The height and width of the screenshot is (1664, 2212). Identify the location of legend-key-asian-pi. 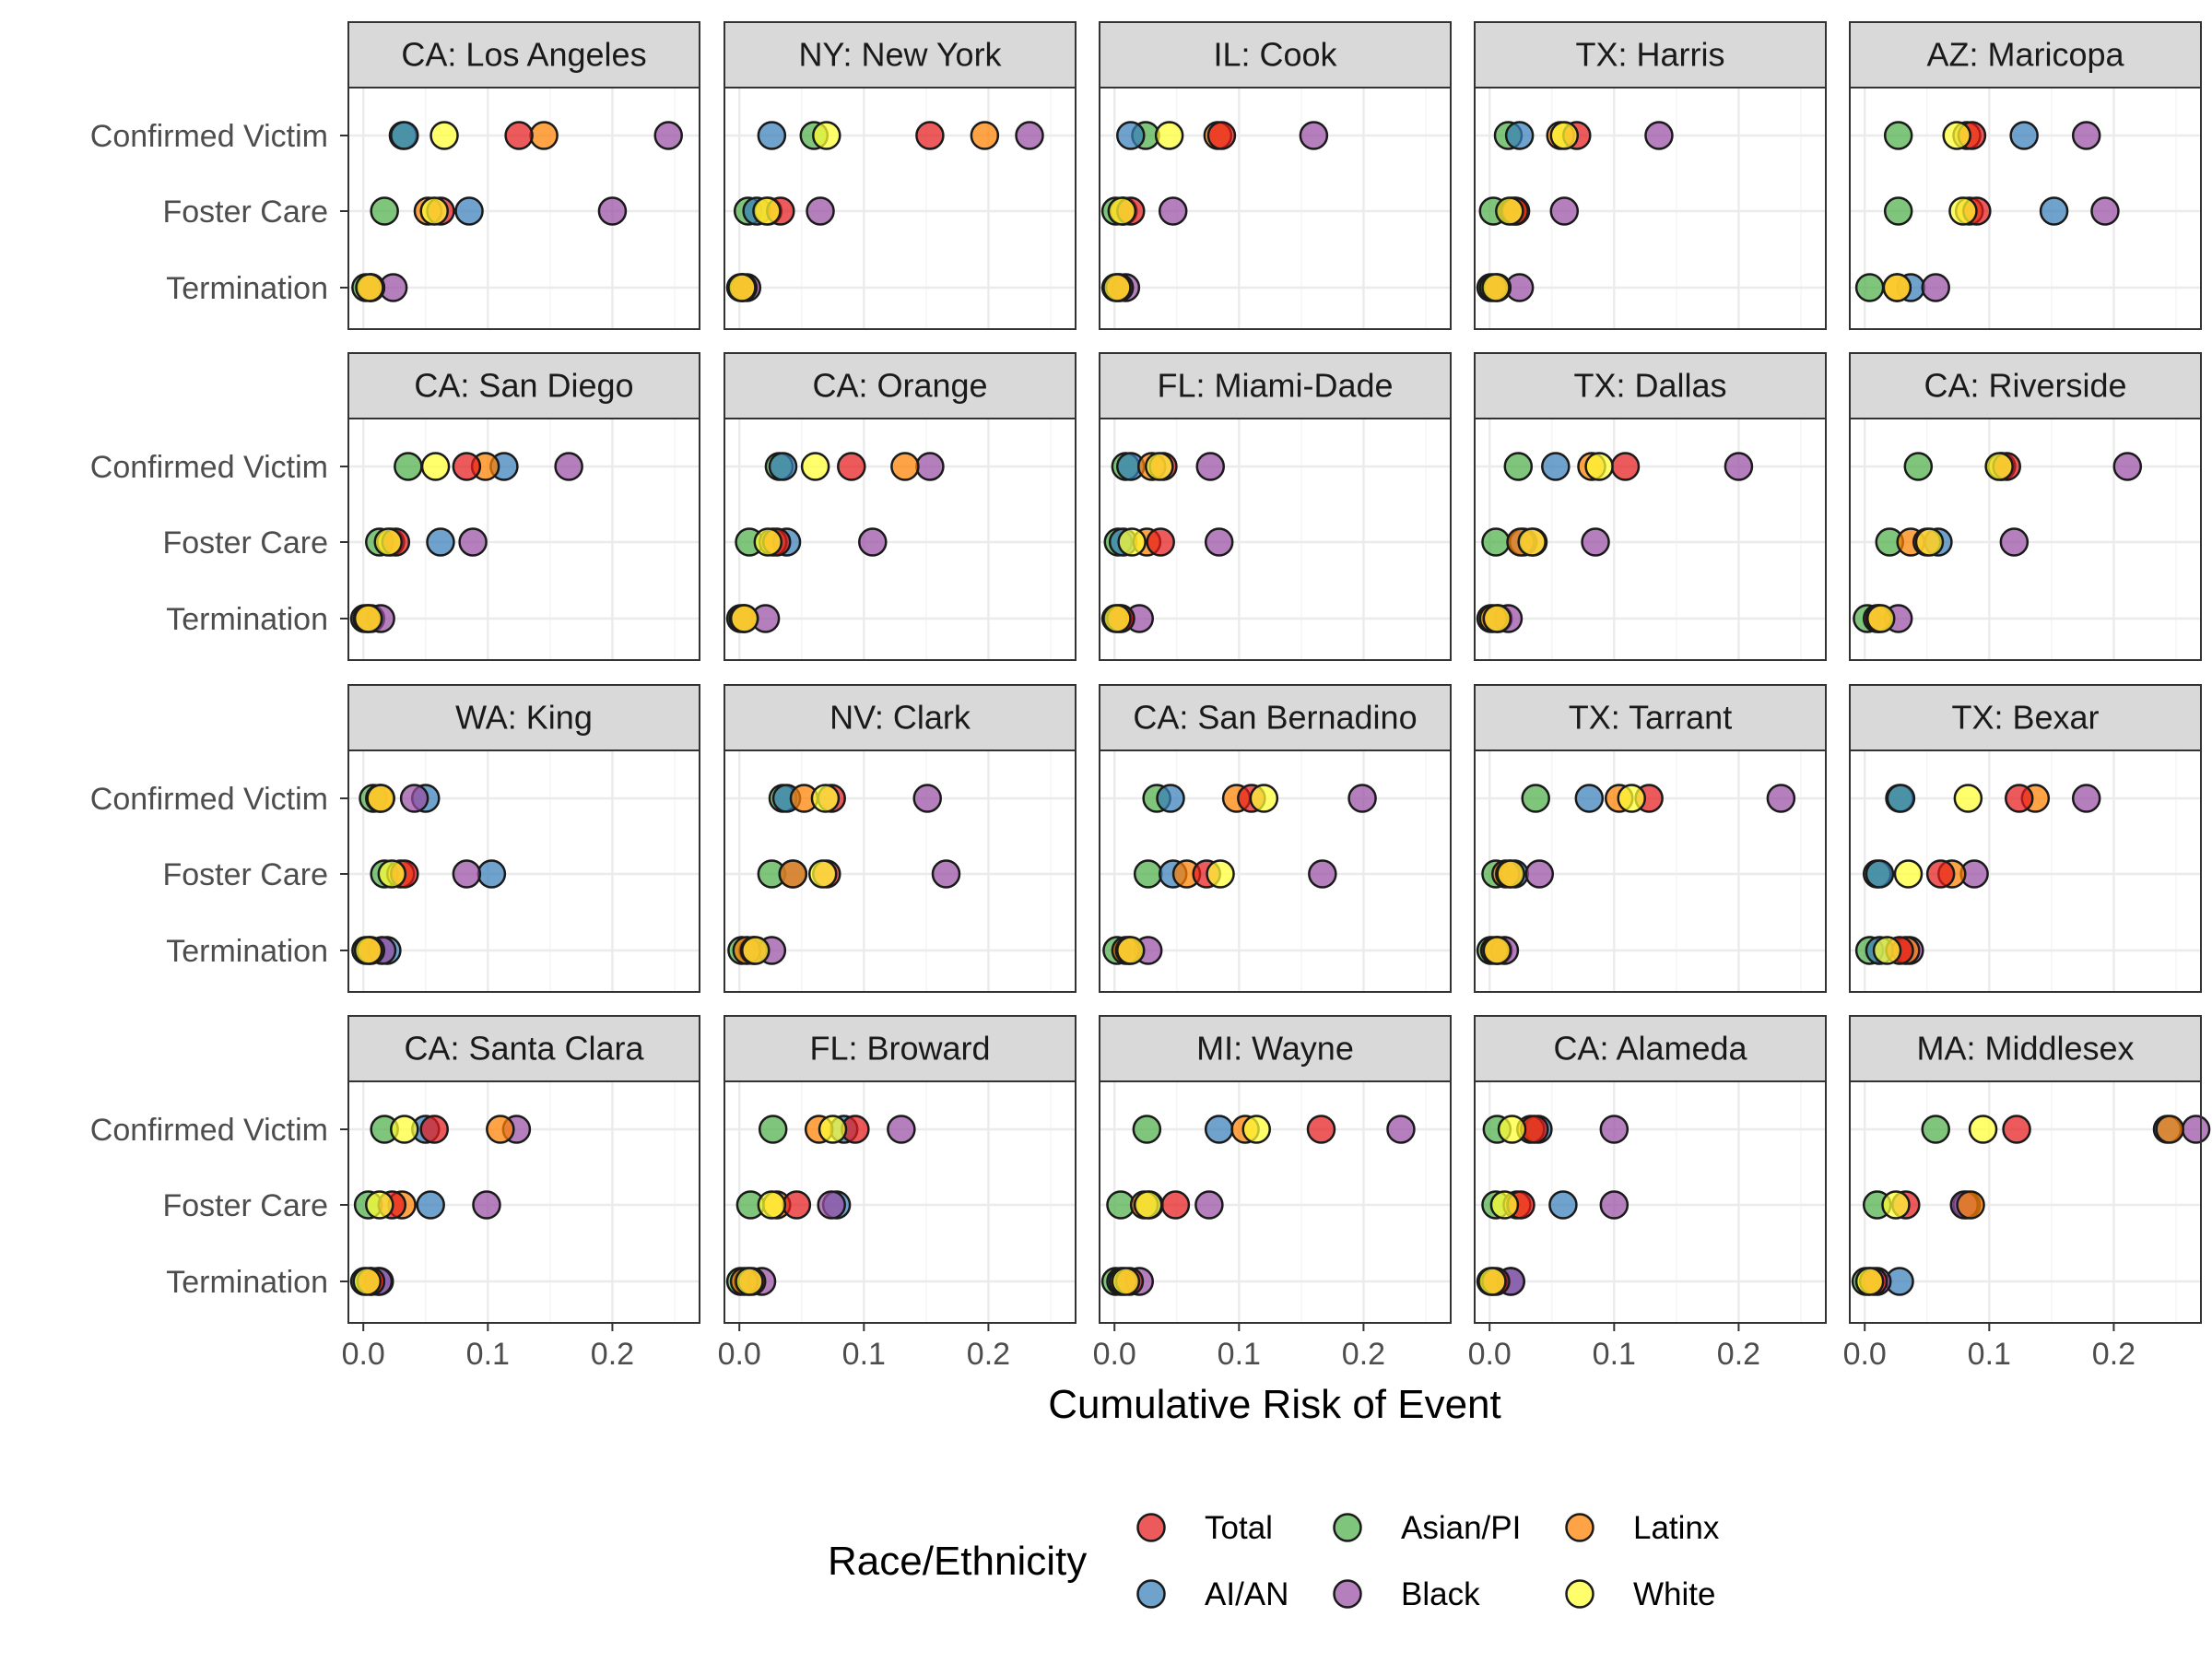
(1347, 1527).